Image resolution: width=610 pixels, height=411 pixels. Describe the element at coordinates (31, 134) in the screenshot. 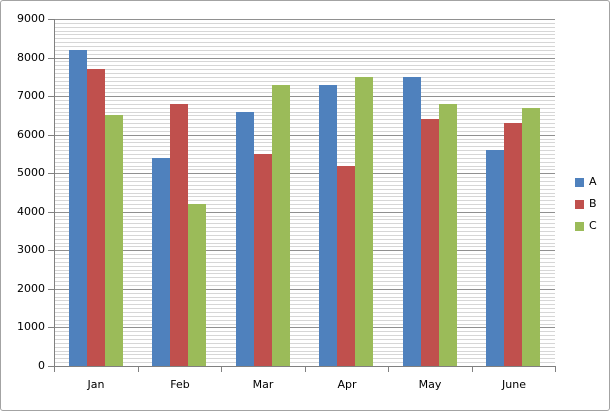

I see `y-axis-label: 6000` at that location.